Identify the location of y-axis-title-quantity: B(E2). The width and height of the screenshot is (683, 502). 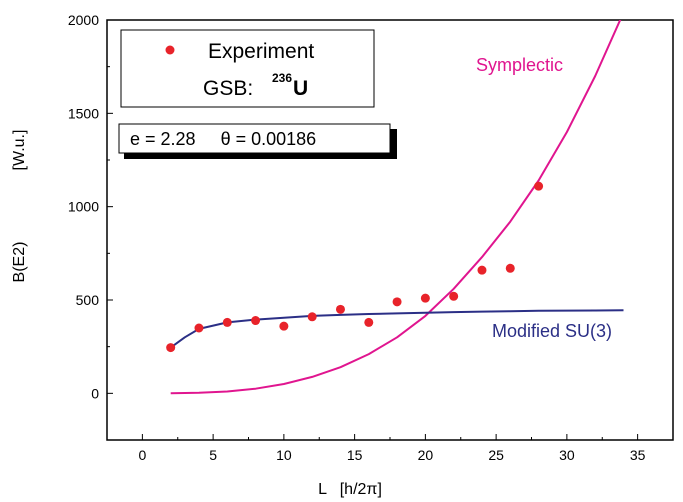
(19, 262).